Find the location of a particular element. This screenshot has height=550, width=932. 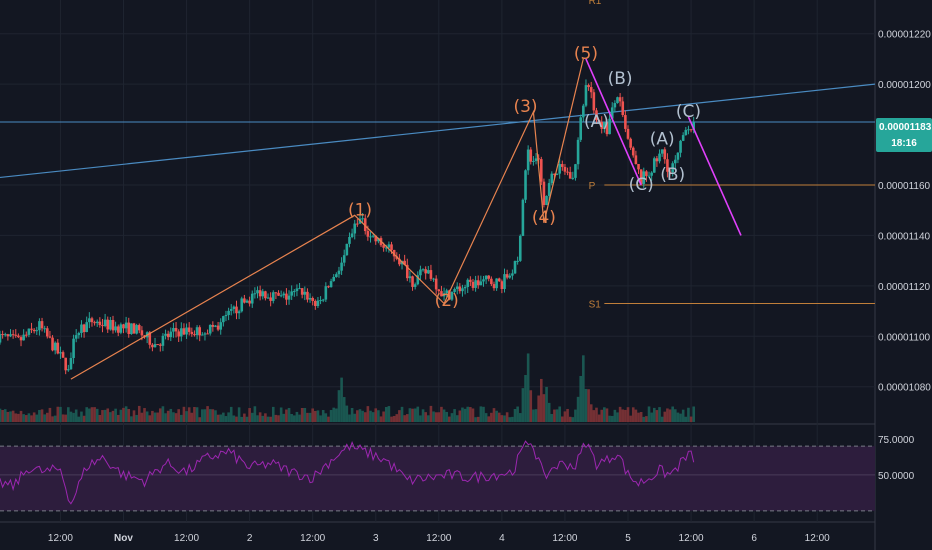

price-tick-label: 0.00001120 is located at coordinates (904, 287).